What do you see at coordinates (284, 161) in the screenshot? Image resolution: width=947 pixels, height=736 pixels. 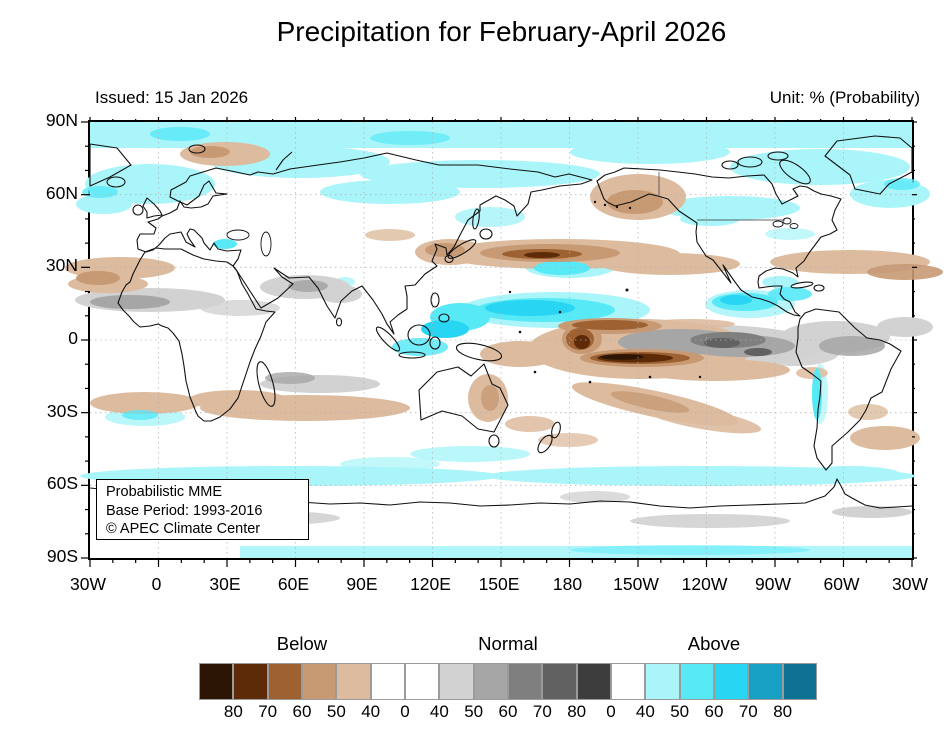 I see `novaya-zemlya-coastline` at bounding box center [284, 161].